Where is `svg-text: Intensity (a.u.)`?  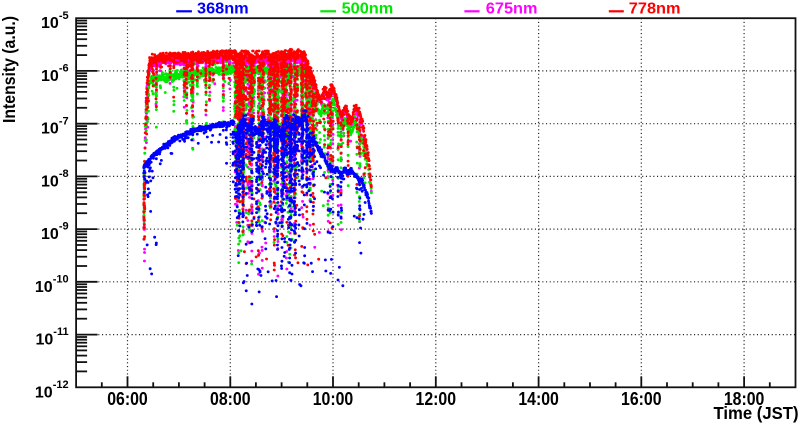
svg-text: Intensity (a.u.) is located at coordinates (9, 69).